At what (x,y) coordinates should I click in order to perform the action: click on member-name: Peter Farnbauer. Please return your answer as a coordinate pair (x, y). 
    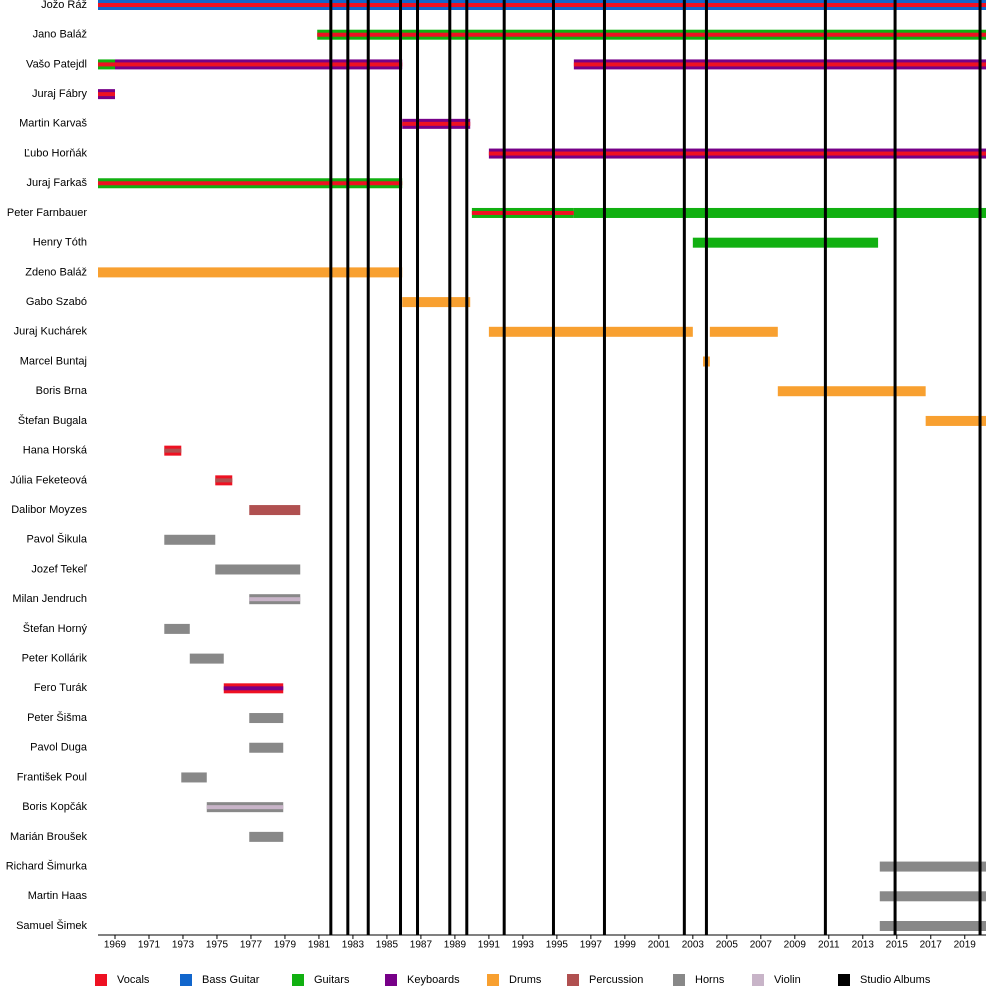
    Looking at the image, I should click on (47, 213).